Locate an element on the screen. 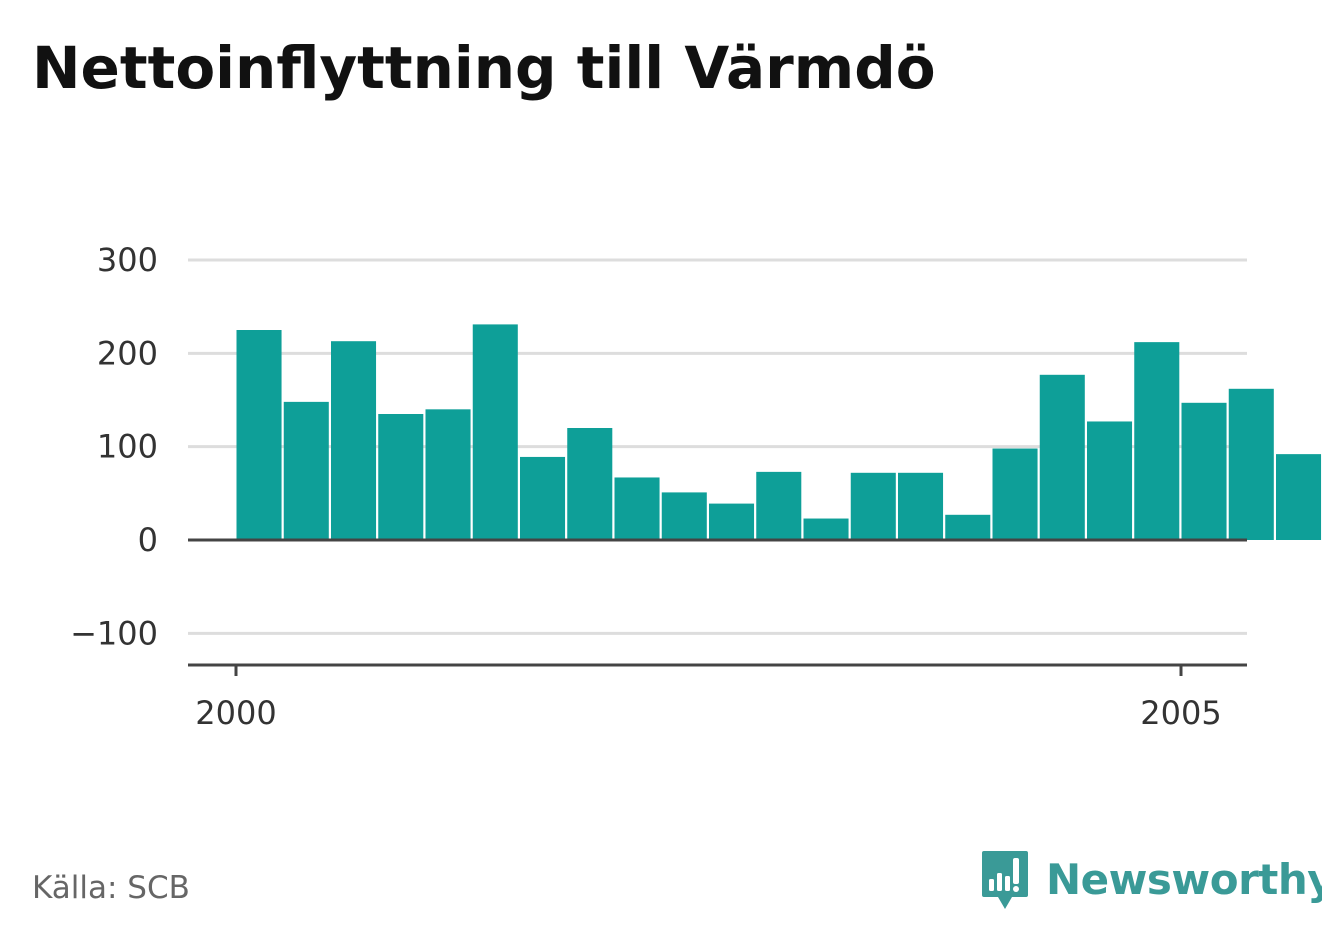 The width and height of the screenshot is (1322, 939). y-tick-label: 0 is located at coordinates (148, 540).